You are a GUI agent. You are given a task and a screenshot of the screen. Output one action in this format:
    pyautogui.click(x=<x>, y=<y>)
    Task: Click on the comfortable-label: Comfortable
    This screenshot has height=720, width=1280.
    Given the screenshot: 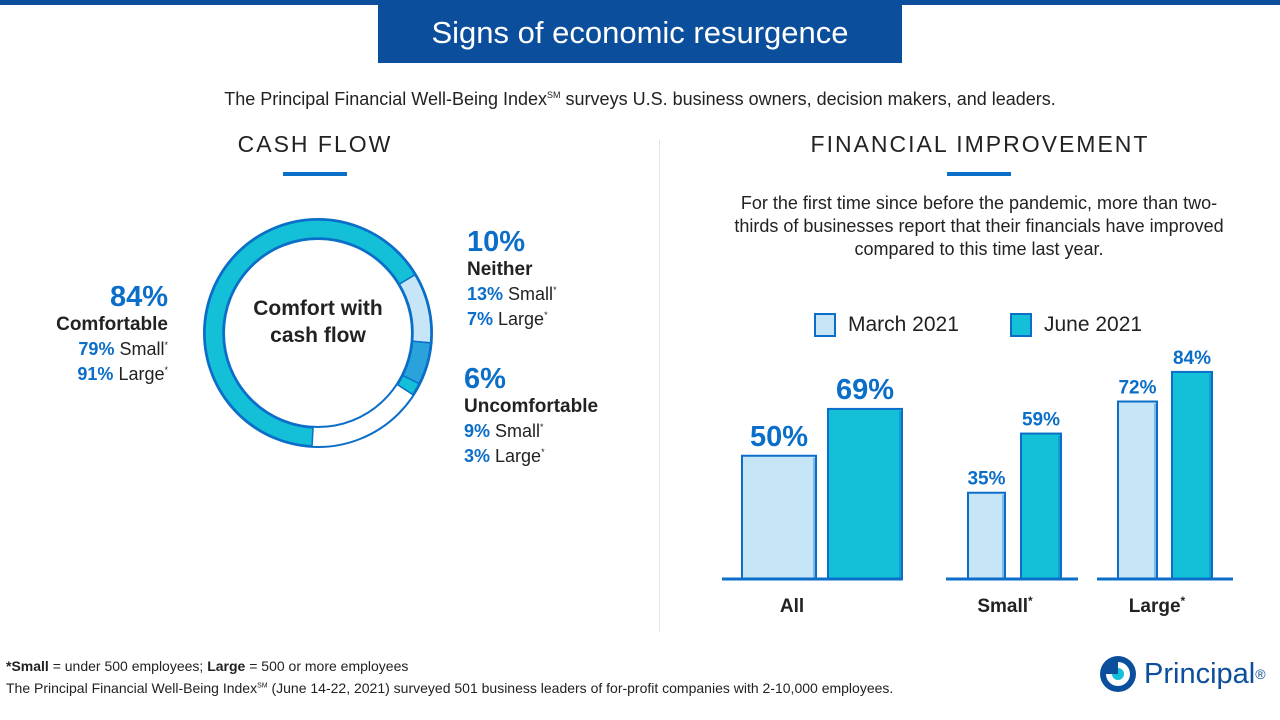 What is the action you would take?
    pyautogui.click(x=112, y=324)
    